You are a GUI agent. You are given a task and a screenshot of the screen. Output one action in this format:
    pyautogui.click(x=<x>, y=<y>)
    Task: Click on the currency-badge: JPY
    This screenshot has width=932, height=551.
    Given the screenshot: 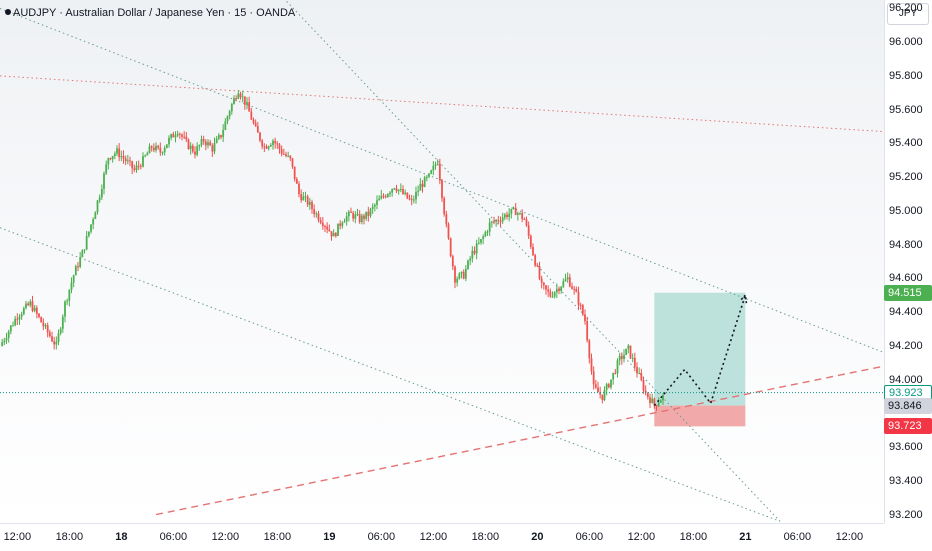 What is the action you would take?
    pyautogui.click(x=908, y=14)
    